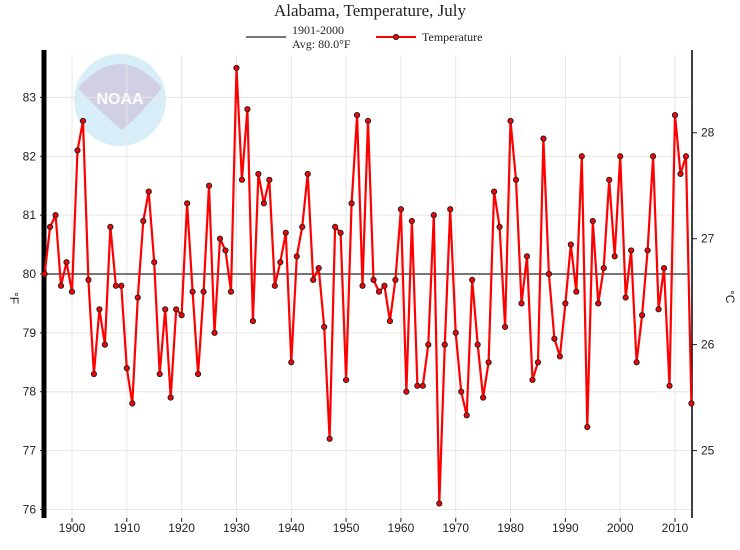 The height and width of the screenshot is (550, 740). Describe the element at coordinates (396, 37) in the screenshot. I see `legend-temperature-marker` at that location.